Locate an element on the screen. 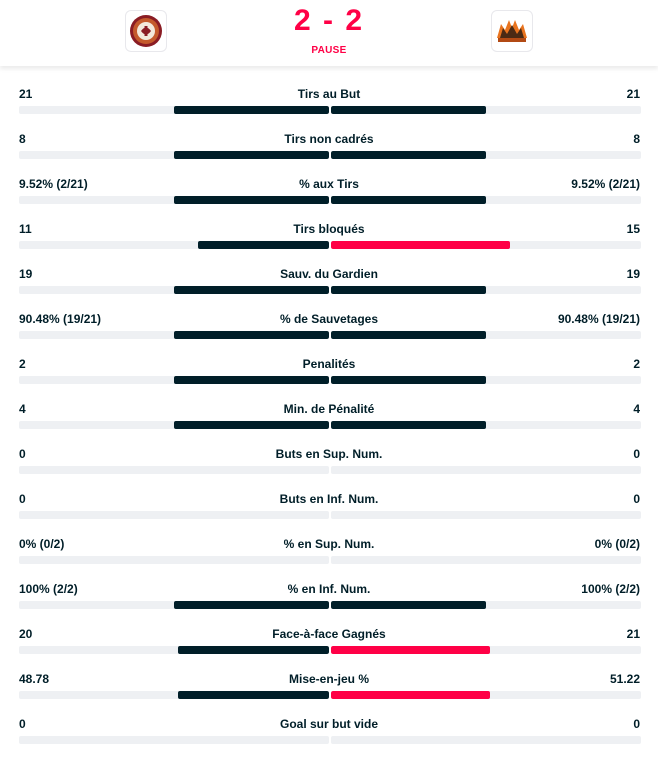 This screenshot has height=761, width=658. match-score: 2 - 2 is located at coordinates (329, 20).